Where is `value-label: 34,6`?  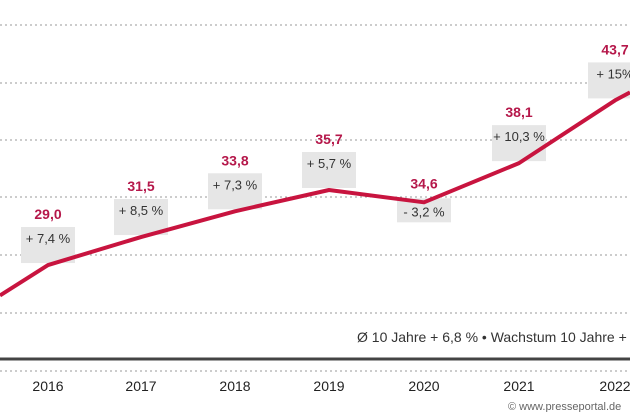 value-label: 34,6 is located at coordinates (423, 183).